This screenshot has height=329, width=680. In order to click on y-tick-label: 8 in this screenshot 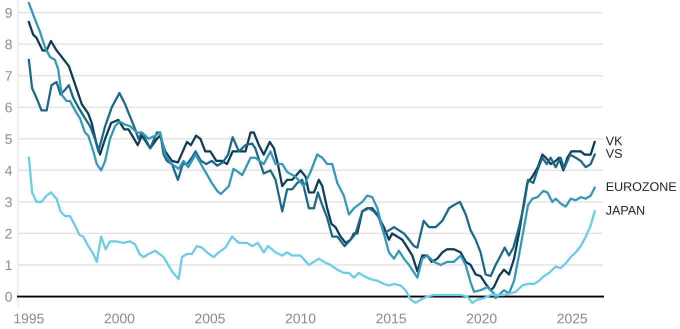, I will do `click(8, 45)`.